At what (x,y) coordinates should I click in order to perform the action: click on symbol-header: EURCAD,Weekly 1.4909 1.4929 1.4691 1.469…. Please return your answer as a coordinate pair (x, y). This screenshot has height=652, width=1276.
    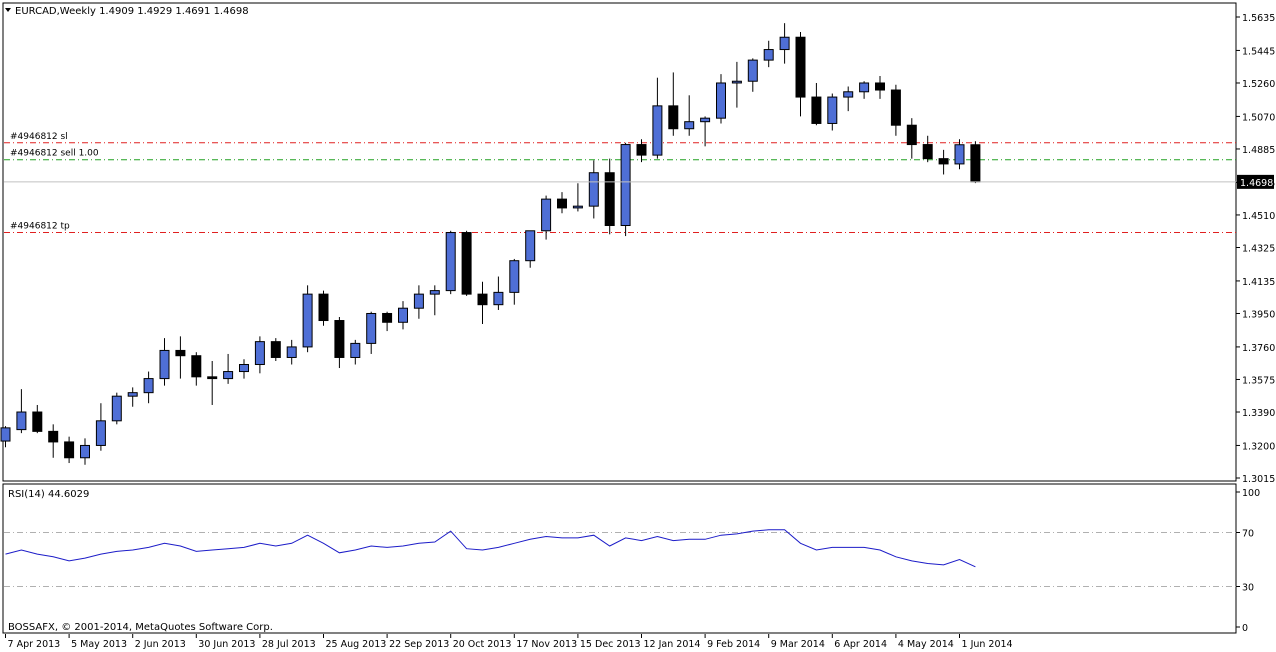
    Looking at the image, I should click on (132, 11).